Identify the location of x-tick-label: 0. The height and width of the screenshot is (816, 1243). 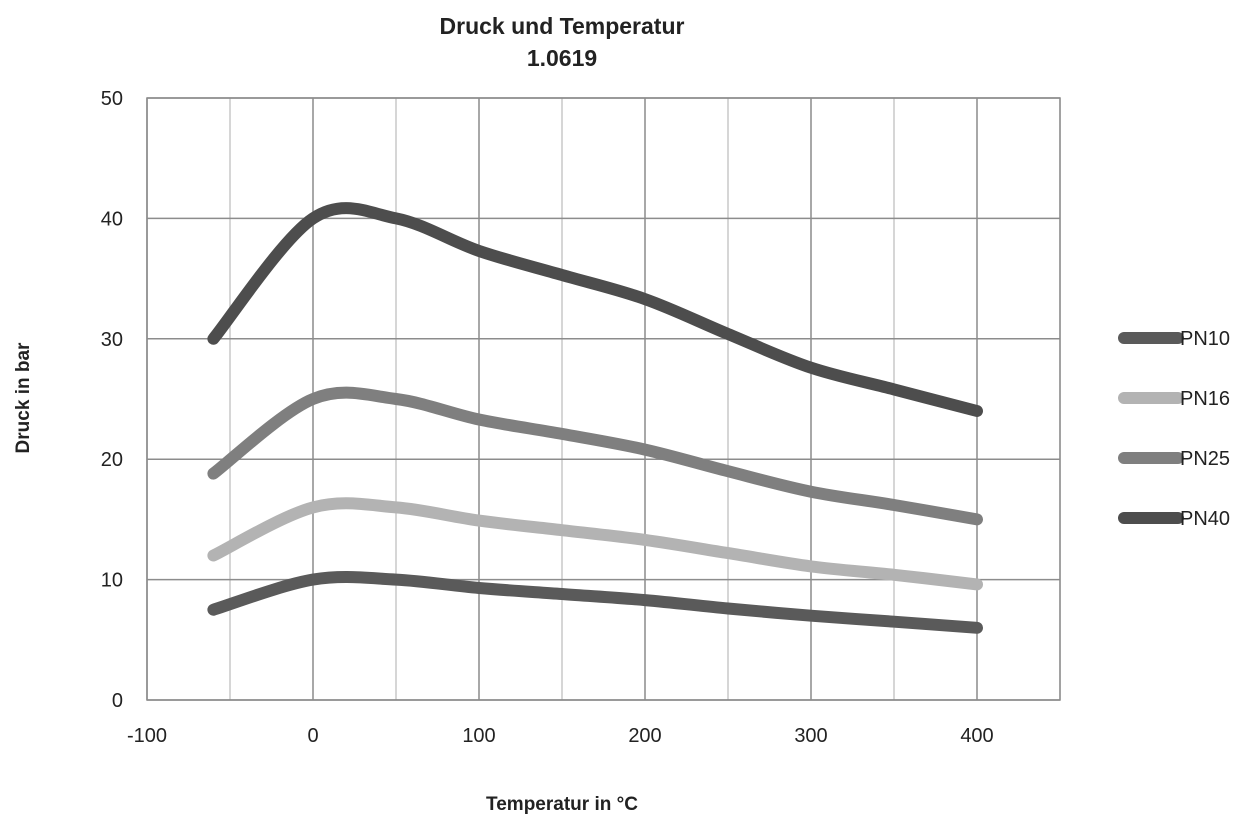
(312, 736).